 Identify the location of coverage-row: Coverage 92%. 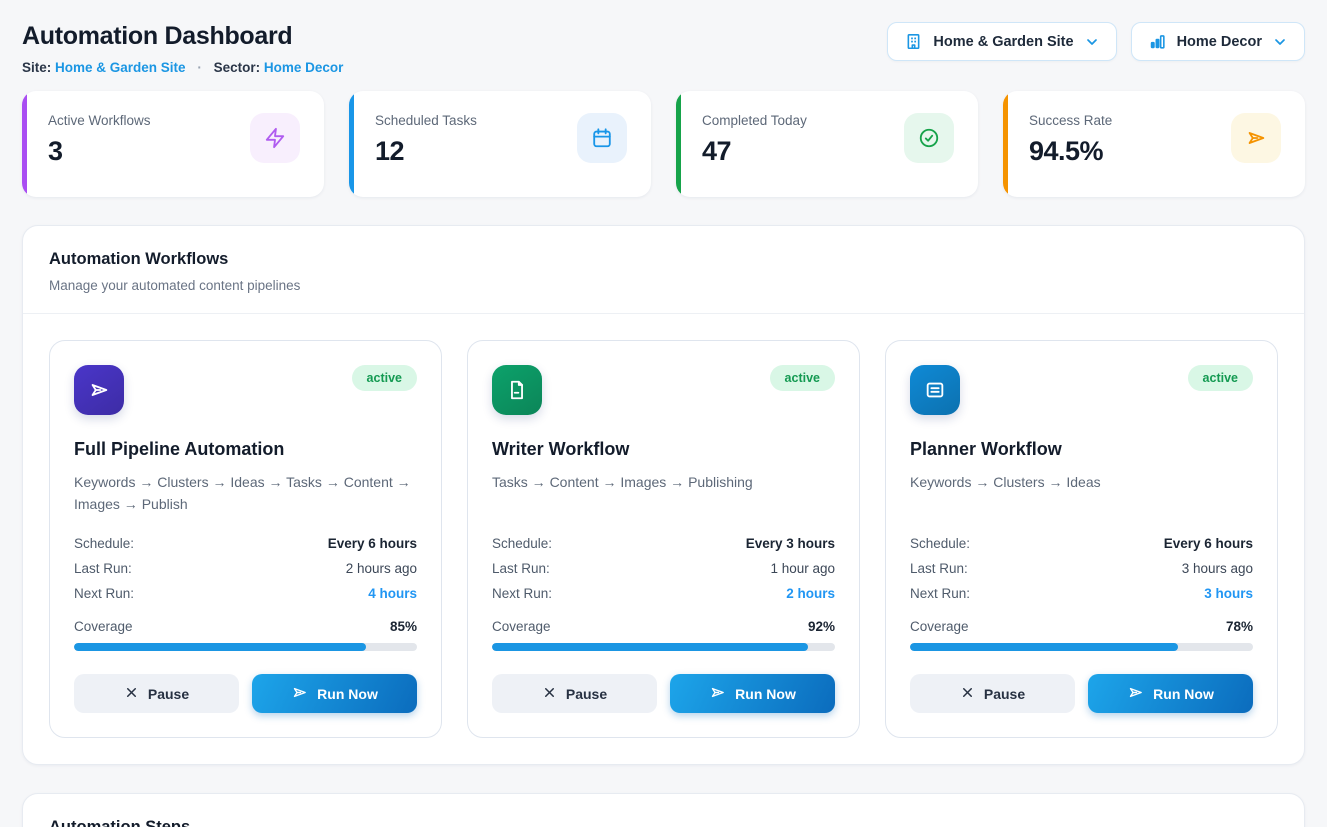
(663, 626).